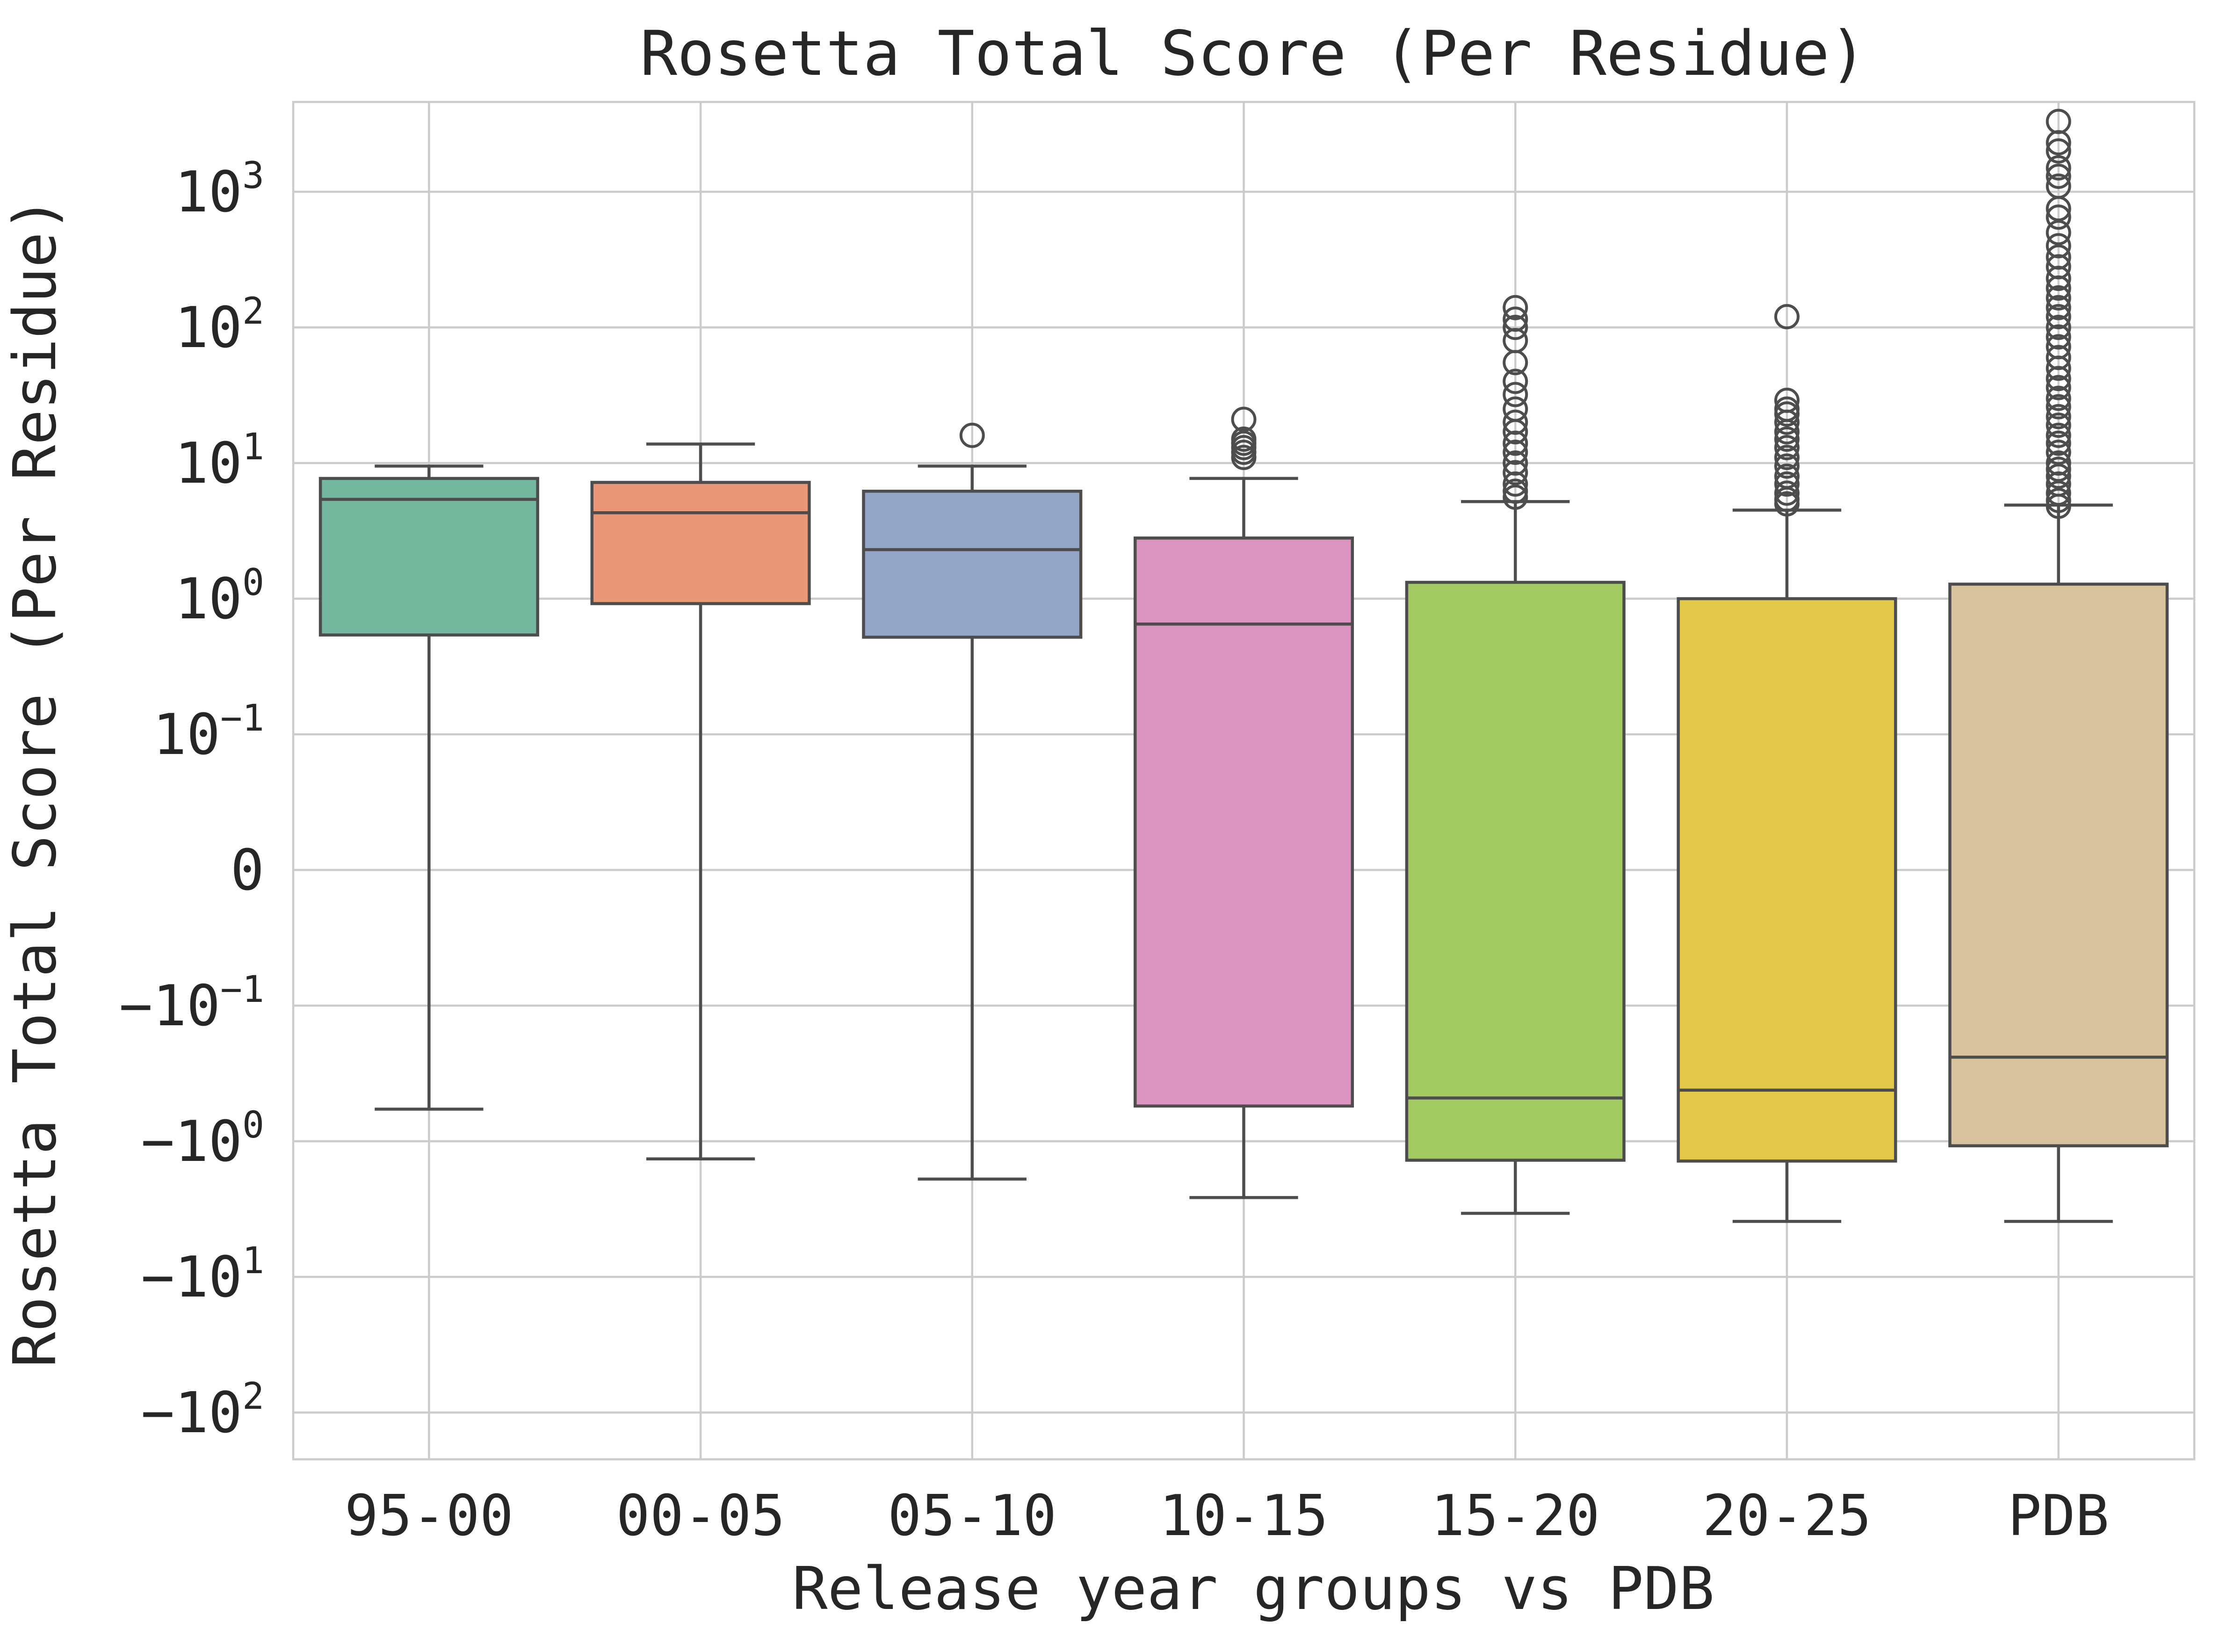 This screenshot has height=1652, width=2213. I want to click on y-tick-label: 10⁻¹, so click(208, 732).